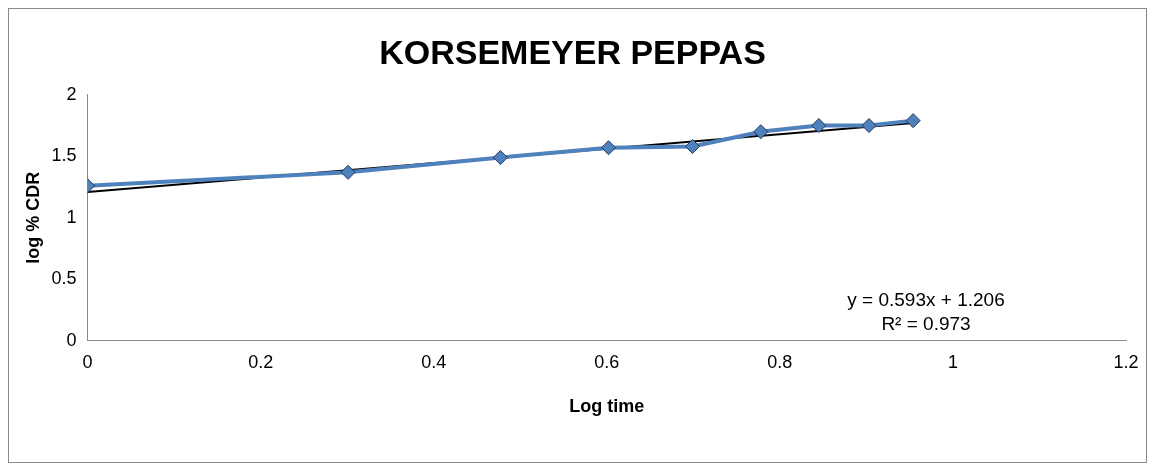 This screenshot has width=1155, height=471. What do you see at coordinates (434, 361) in the screenshot?
I see `x-tick-label: 0.4` at bounding box center [434, 361].